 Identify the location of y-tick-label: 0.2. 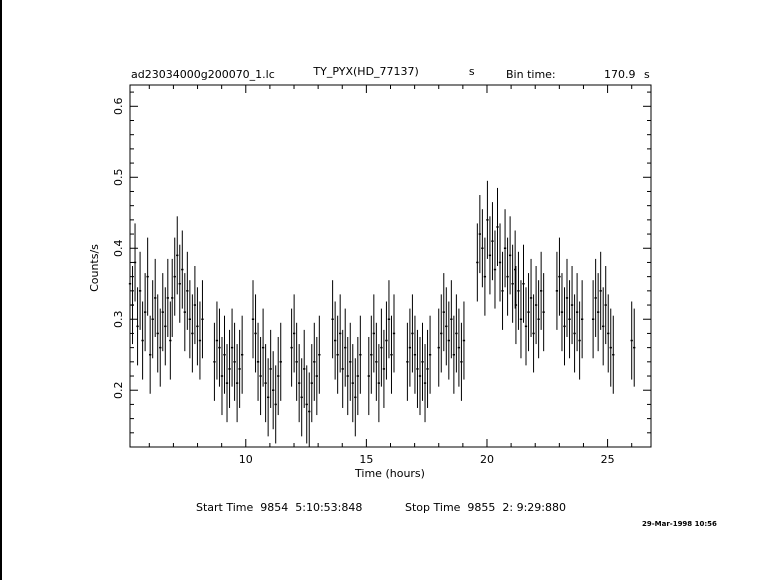
(118, 390).